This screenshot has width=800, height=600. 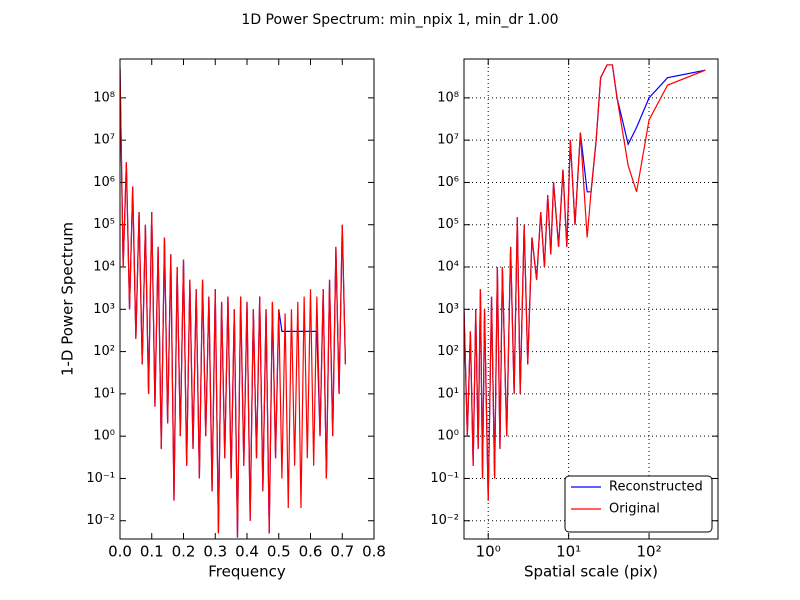 What do you see at coordinates (247, 572) in the screenshot?
I see `x-axis-label: Frequency` at bounding box center [247, 572].